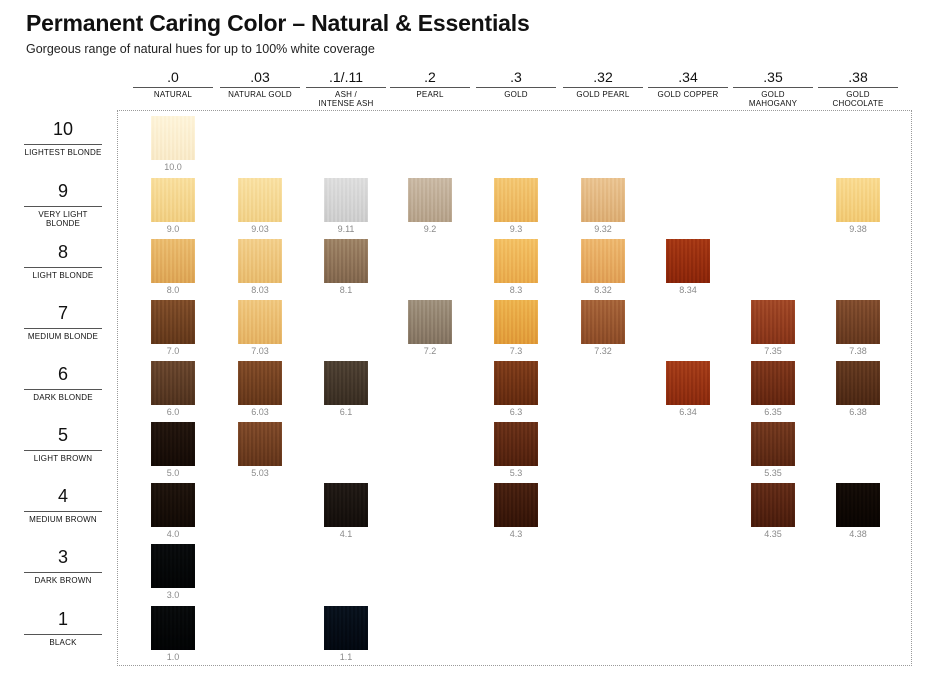  Describe the element at coordinates (173, 412) in the screenshot. I see `shade-label: 6.0` at that location.